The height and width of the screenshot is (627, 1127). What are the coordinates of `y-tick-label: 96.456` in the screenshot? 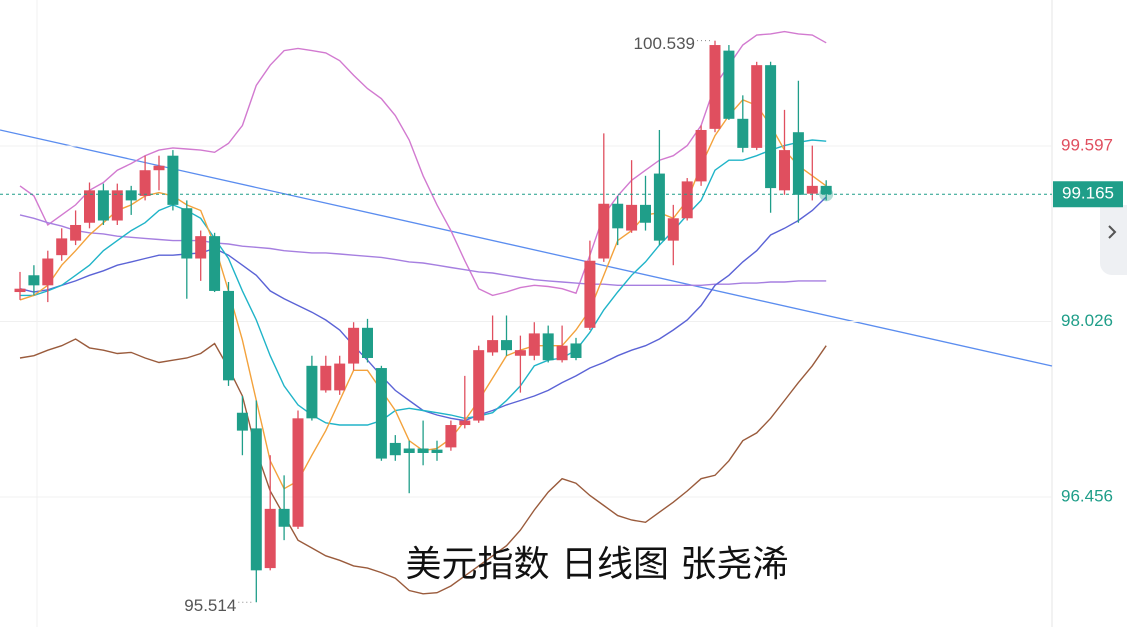 It's located at (1087, 496).